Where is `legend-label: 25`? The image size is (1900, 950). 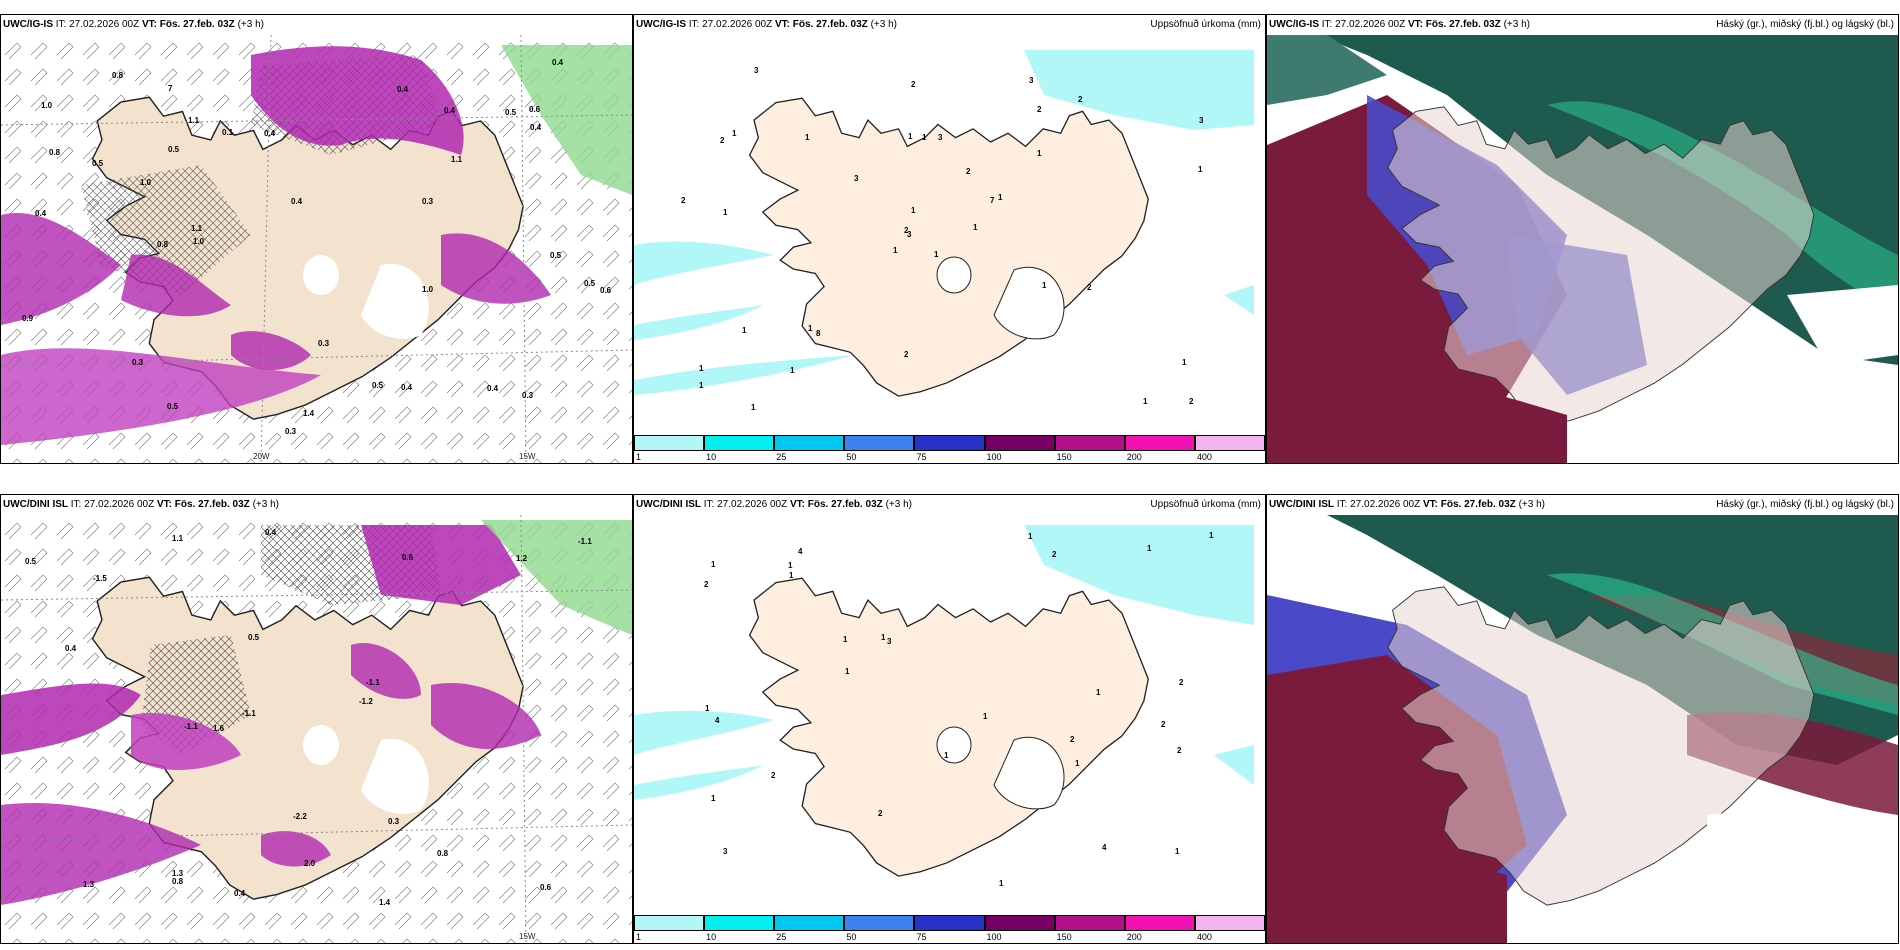 legend-label: 25 is located at coordinates (781, 937).